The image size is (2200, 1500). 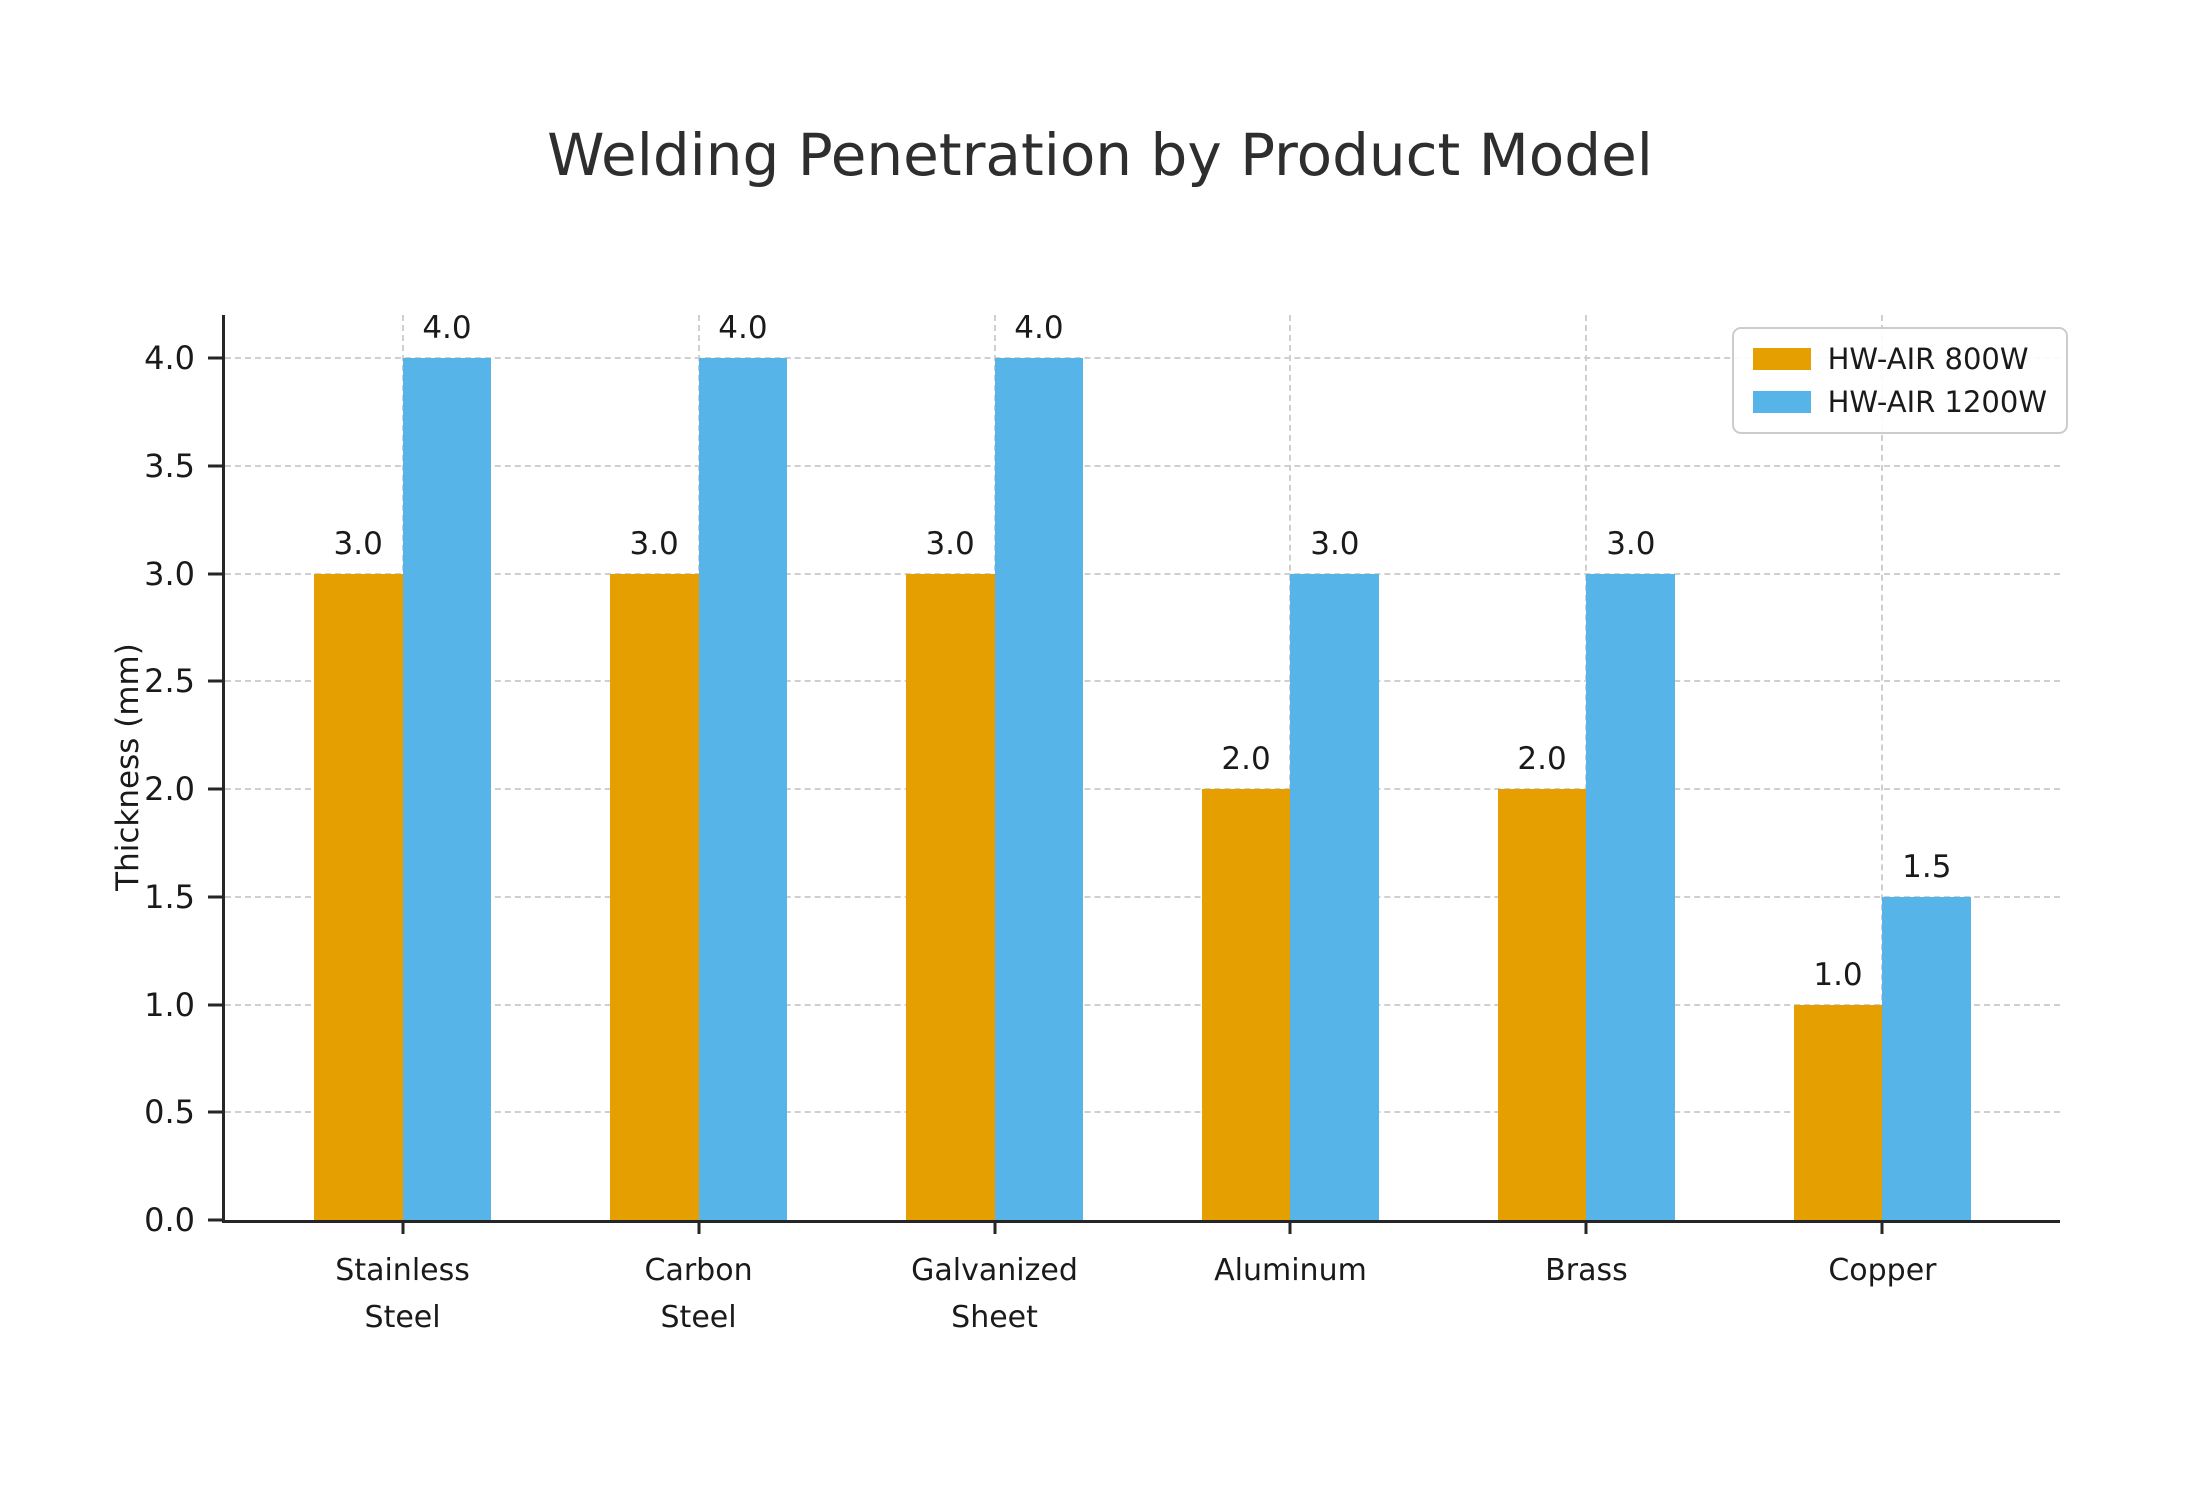 I want to click on y-tick-label: 4.0, so click(x=169, y=358).